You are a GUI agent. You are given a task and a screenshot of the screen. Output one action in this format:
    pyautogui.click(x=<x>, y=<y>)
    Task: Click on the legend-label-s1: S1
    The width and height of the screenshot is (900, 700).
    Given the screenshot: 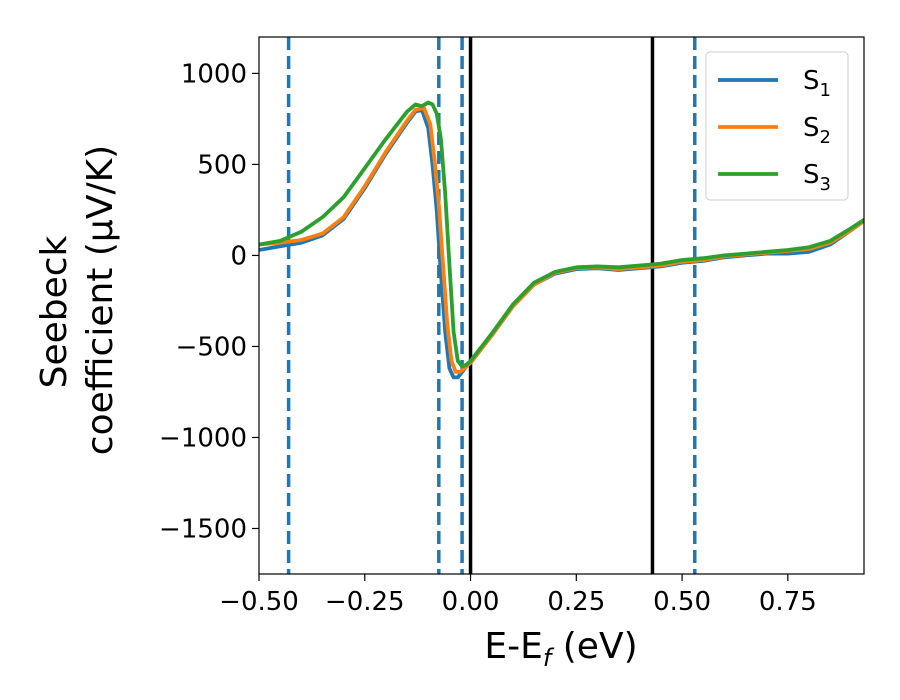 What is the action you would take?
    pyautogui.click(x=817, y=83)
    